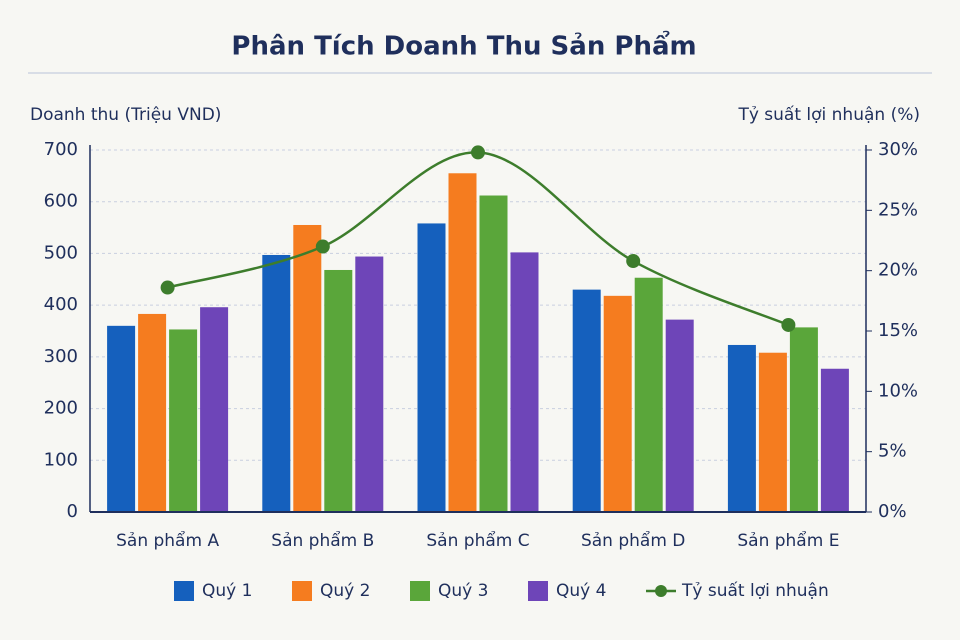 This screenshot has height=640, width=960. What do you see at coordinates (61, 459) in the screenshot?
I see `y-tick-label: 100` at bounding box center [61, 459].